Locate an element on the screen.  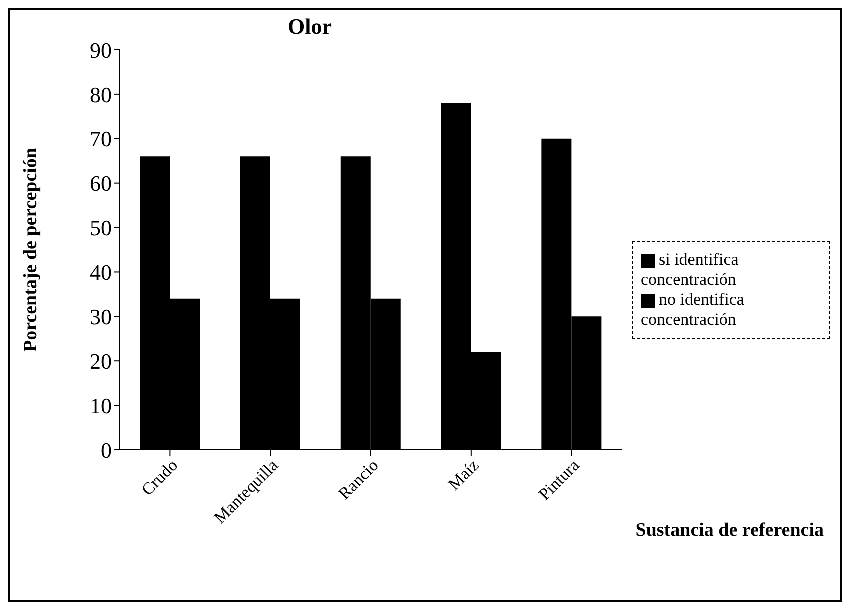
y-tick-label: 10 is located at coordinates (101, 405).